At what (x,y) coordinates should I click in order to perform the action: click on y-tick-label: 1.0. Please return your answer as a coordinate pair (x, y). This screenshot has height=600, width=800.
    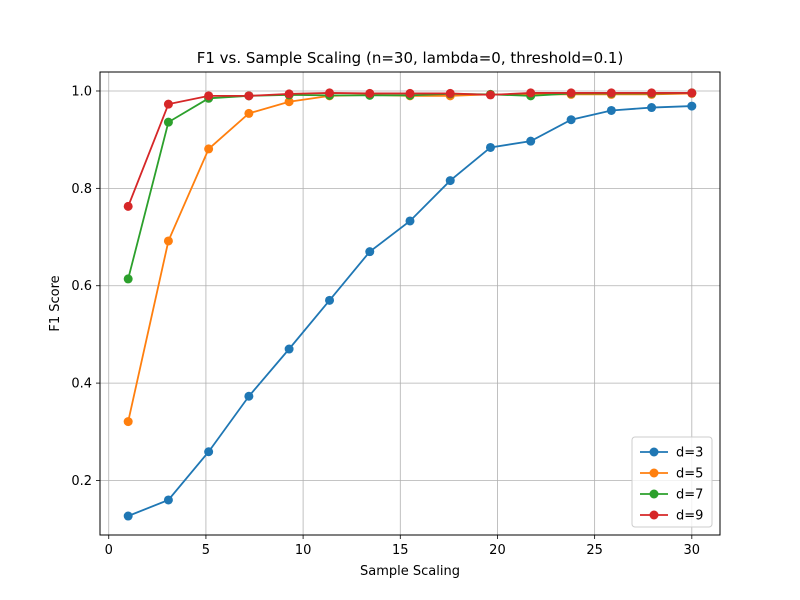
    Looking at the image, I should click on (81, 91).